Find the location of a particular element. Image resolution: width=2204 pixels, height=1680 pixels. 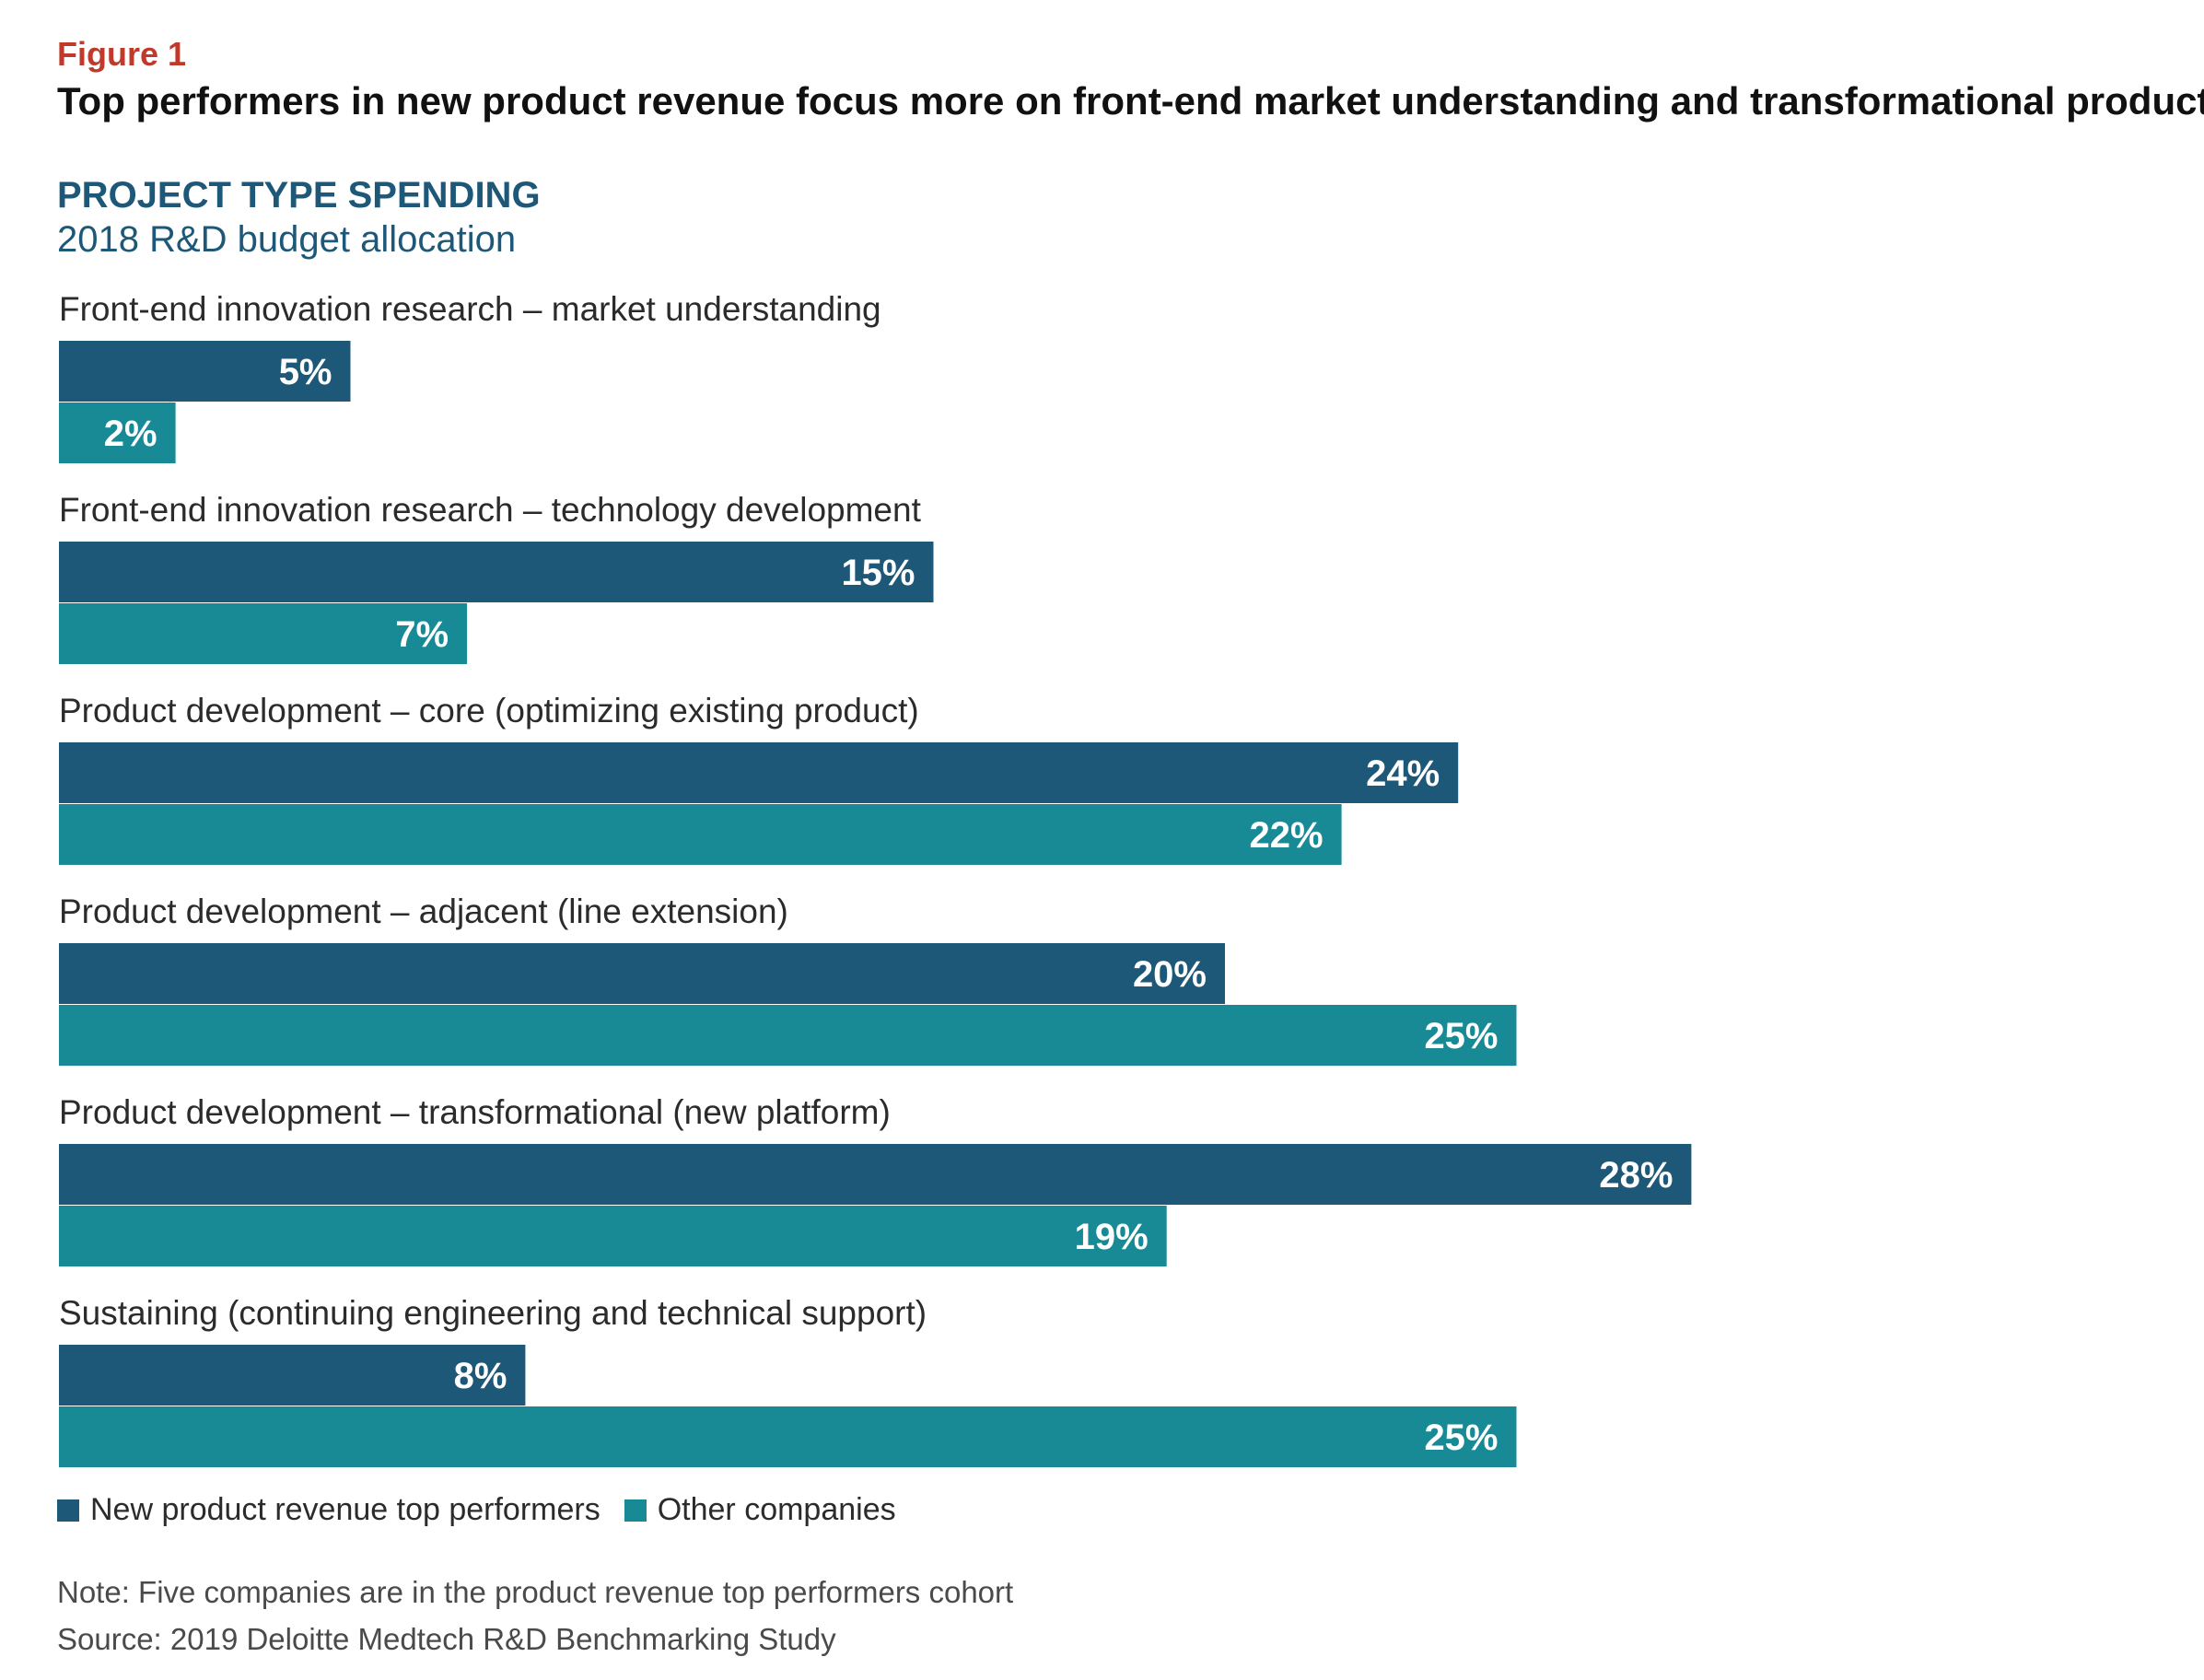

legend-label-other-companies: Other companies is located at coordinates (776, 1509).